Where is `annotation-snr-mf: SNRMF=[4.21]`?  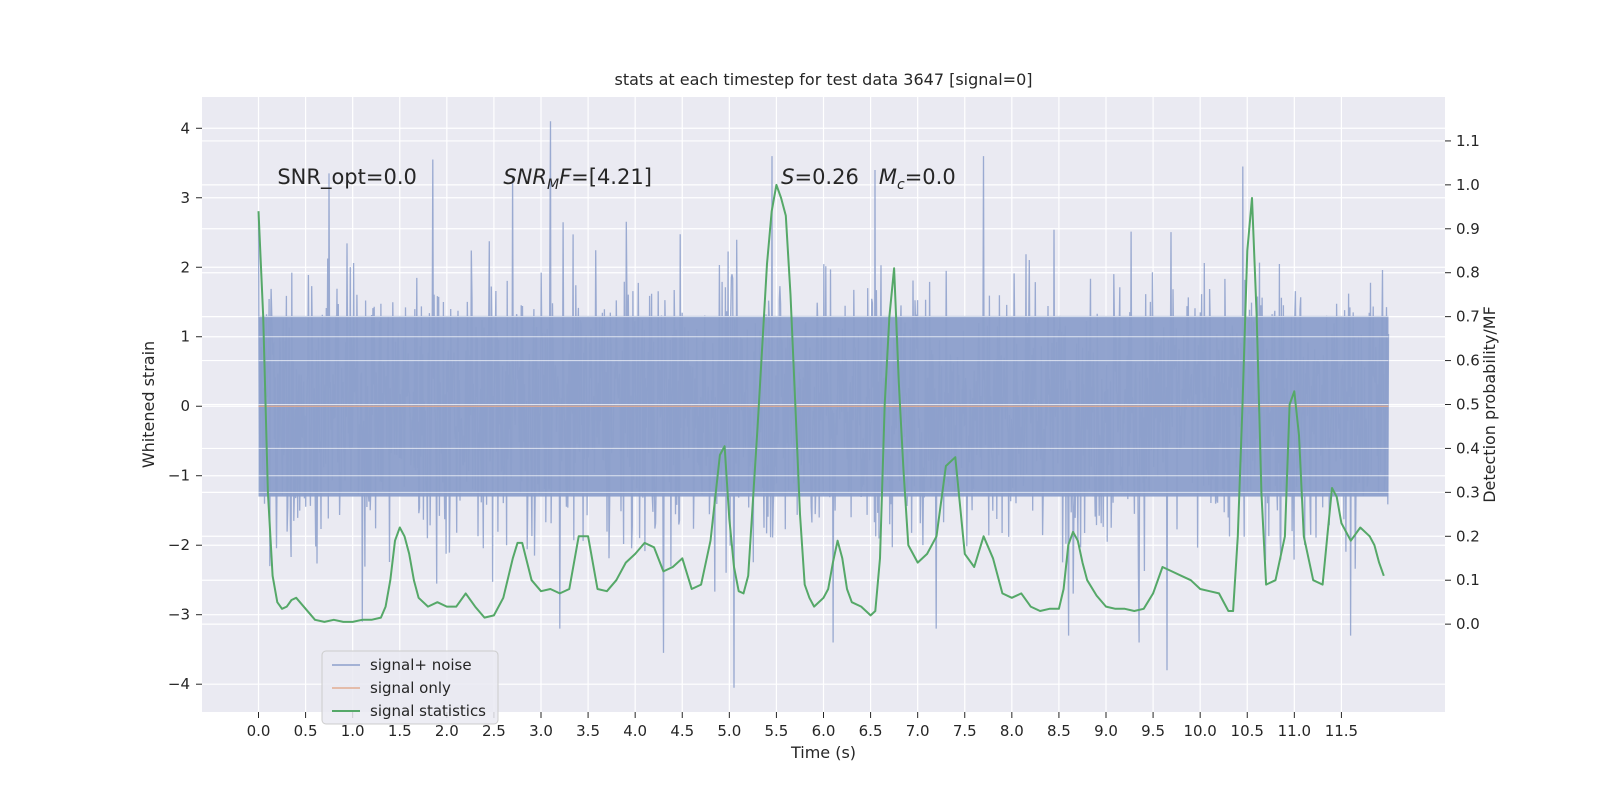 annotation-snr-mf: SNRMF=[4.21] is located at coordinates (577, 179).